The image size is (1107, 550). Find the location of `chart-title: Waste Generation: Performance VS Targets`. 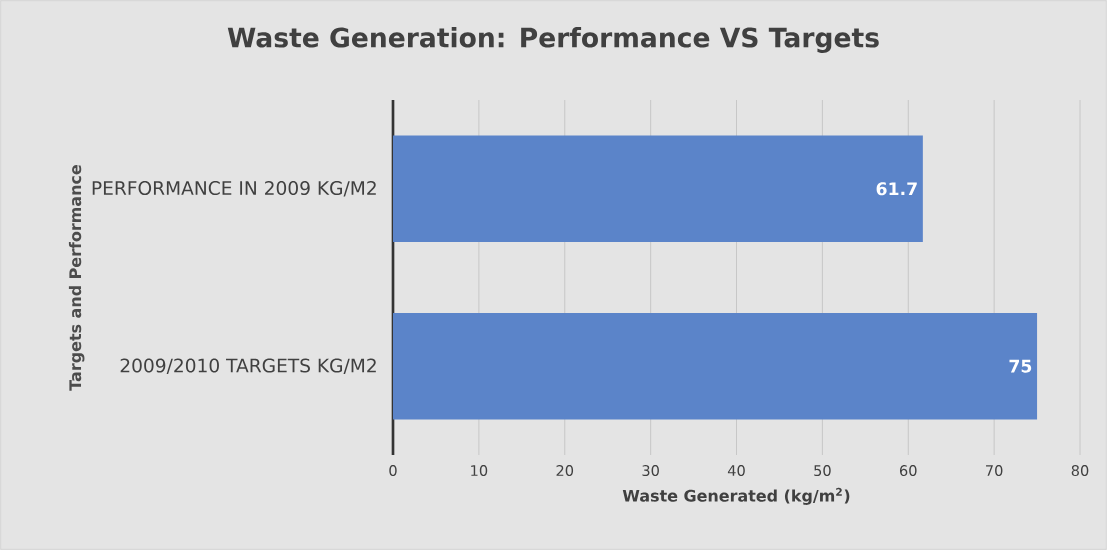

chart-title: Waste Generation: Performance VS Targets is located at coordinates (553, 40).